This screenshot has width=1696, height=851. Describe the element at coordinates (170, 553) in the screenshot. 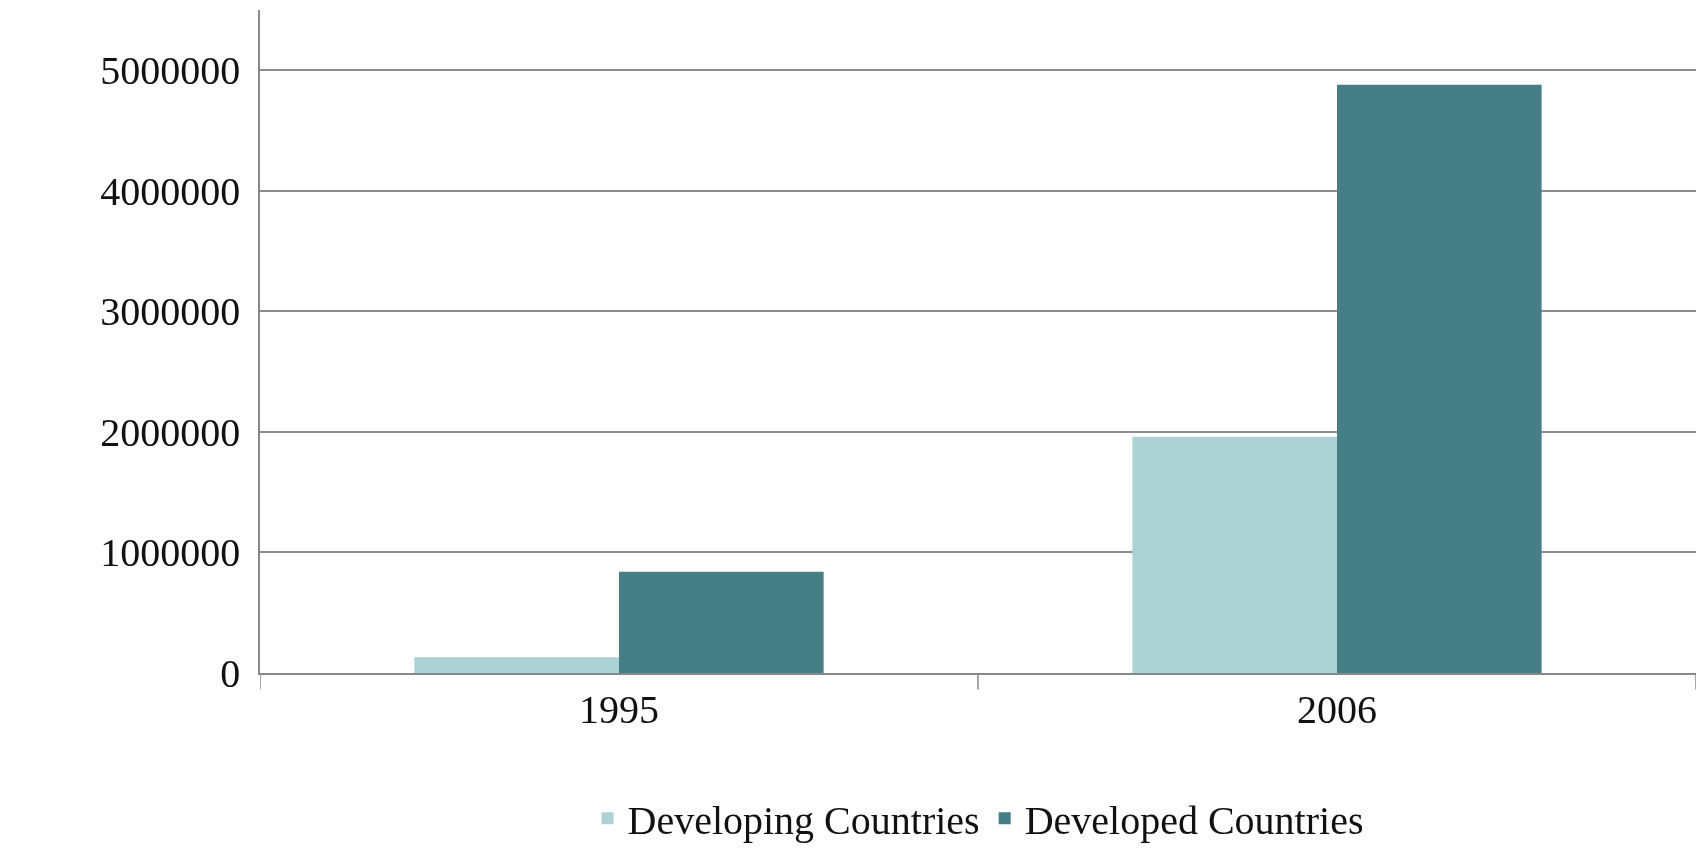

I see `y-tick-label: 1000000` at that location.